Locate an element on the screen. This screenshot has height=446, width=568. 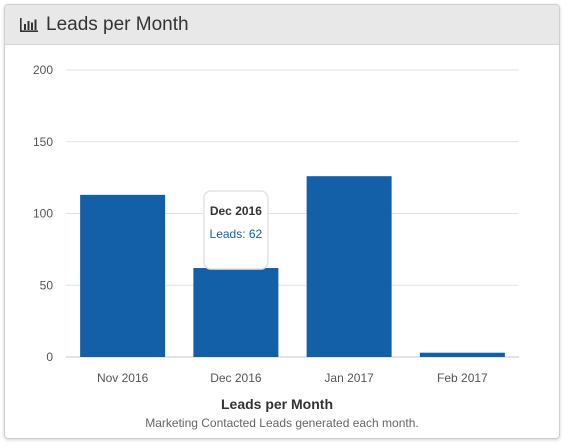
x-tick-label: Dec 2016 is located at coordinates (236, 378).